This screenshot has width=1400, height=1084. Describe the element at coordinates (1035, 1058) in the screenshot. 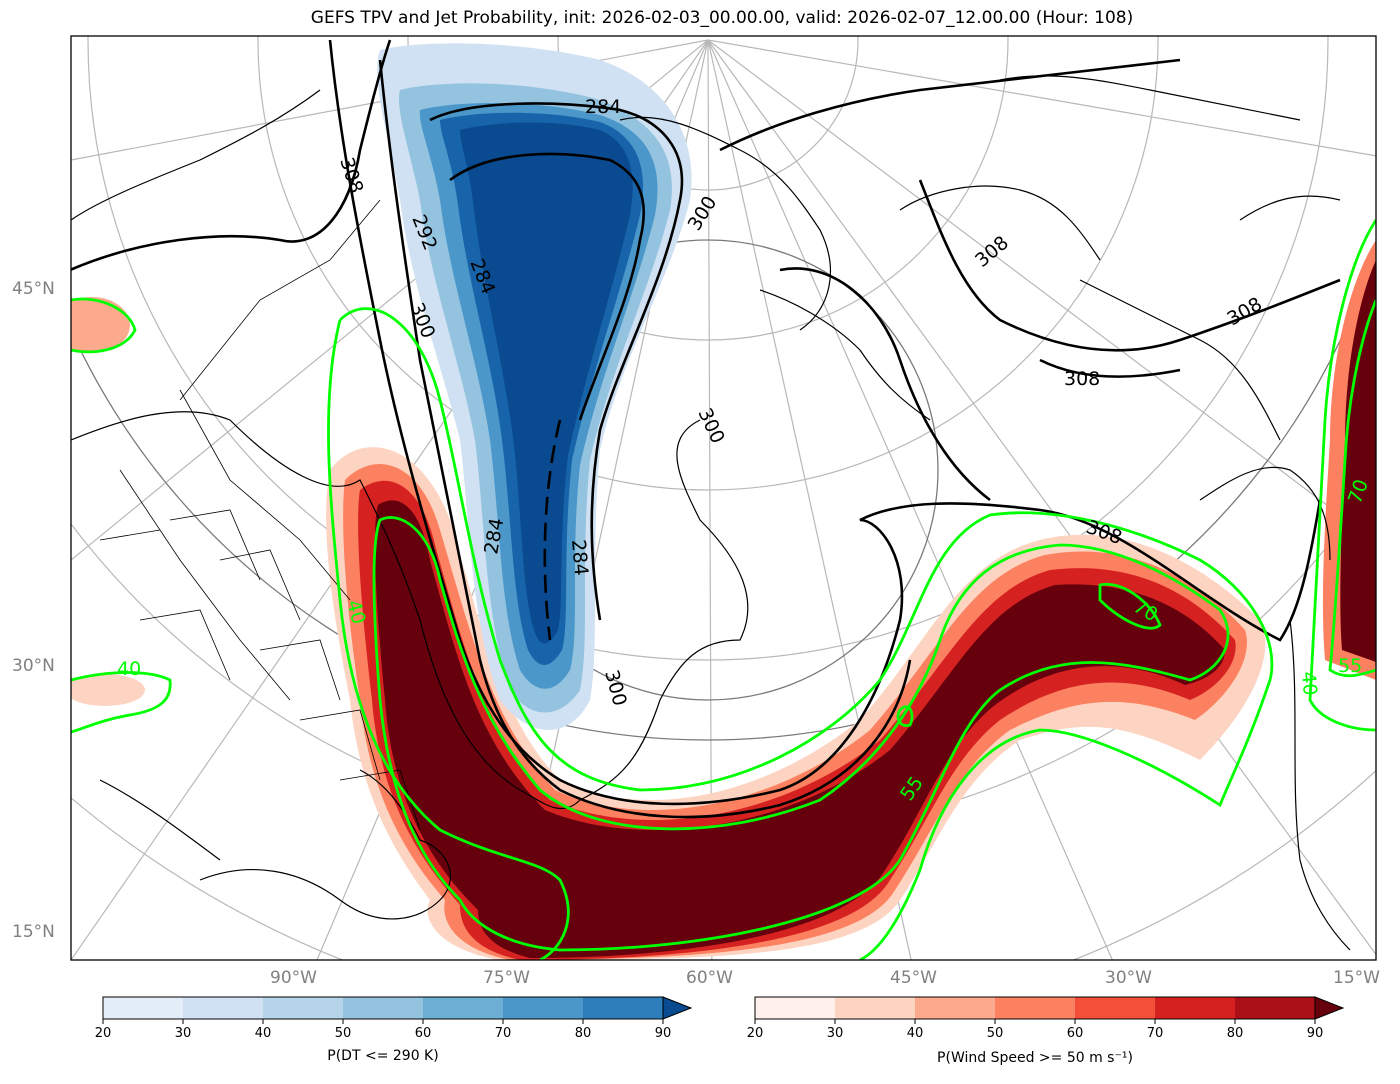

I see `colorbar-red-label: P(Wind Speed >= 50 m s⁻¹)` at that location.